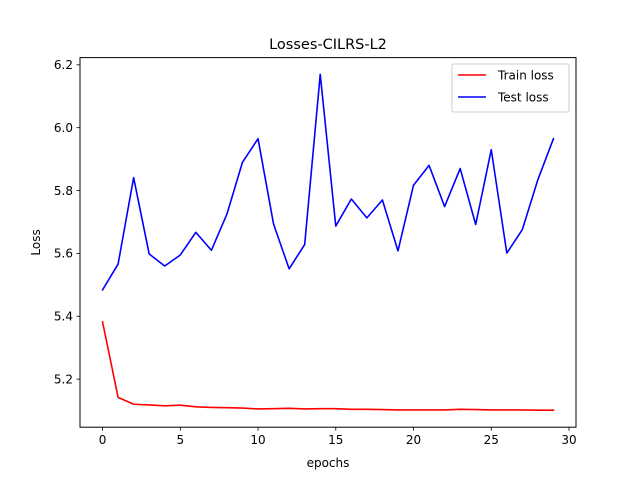 The height and width of the screenshot is (480, 640). What do you see at coordinates (63, 65) in the screenshot?
I see `y-tick-label: 6.2` at bounding box center [63, 65].